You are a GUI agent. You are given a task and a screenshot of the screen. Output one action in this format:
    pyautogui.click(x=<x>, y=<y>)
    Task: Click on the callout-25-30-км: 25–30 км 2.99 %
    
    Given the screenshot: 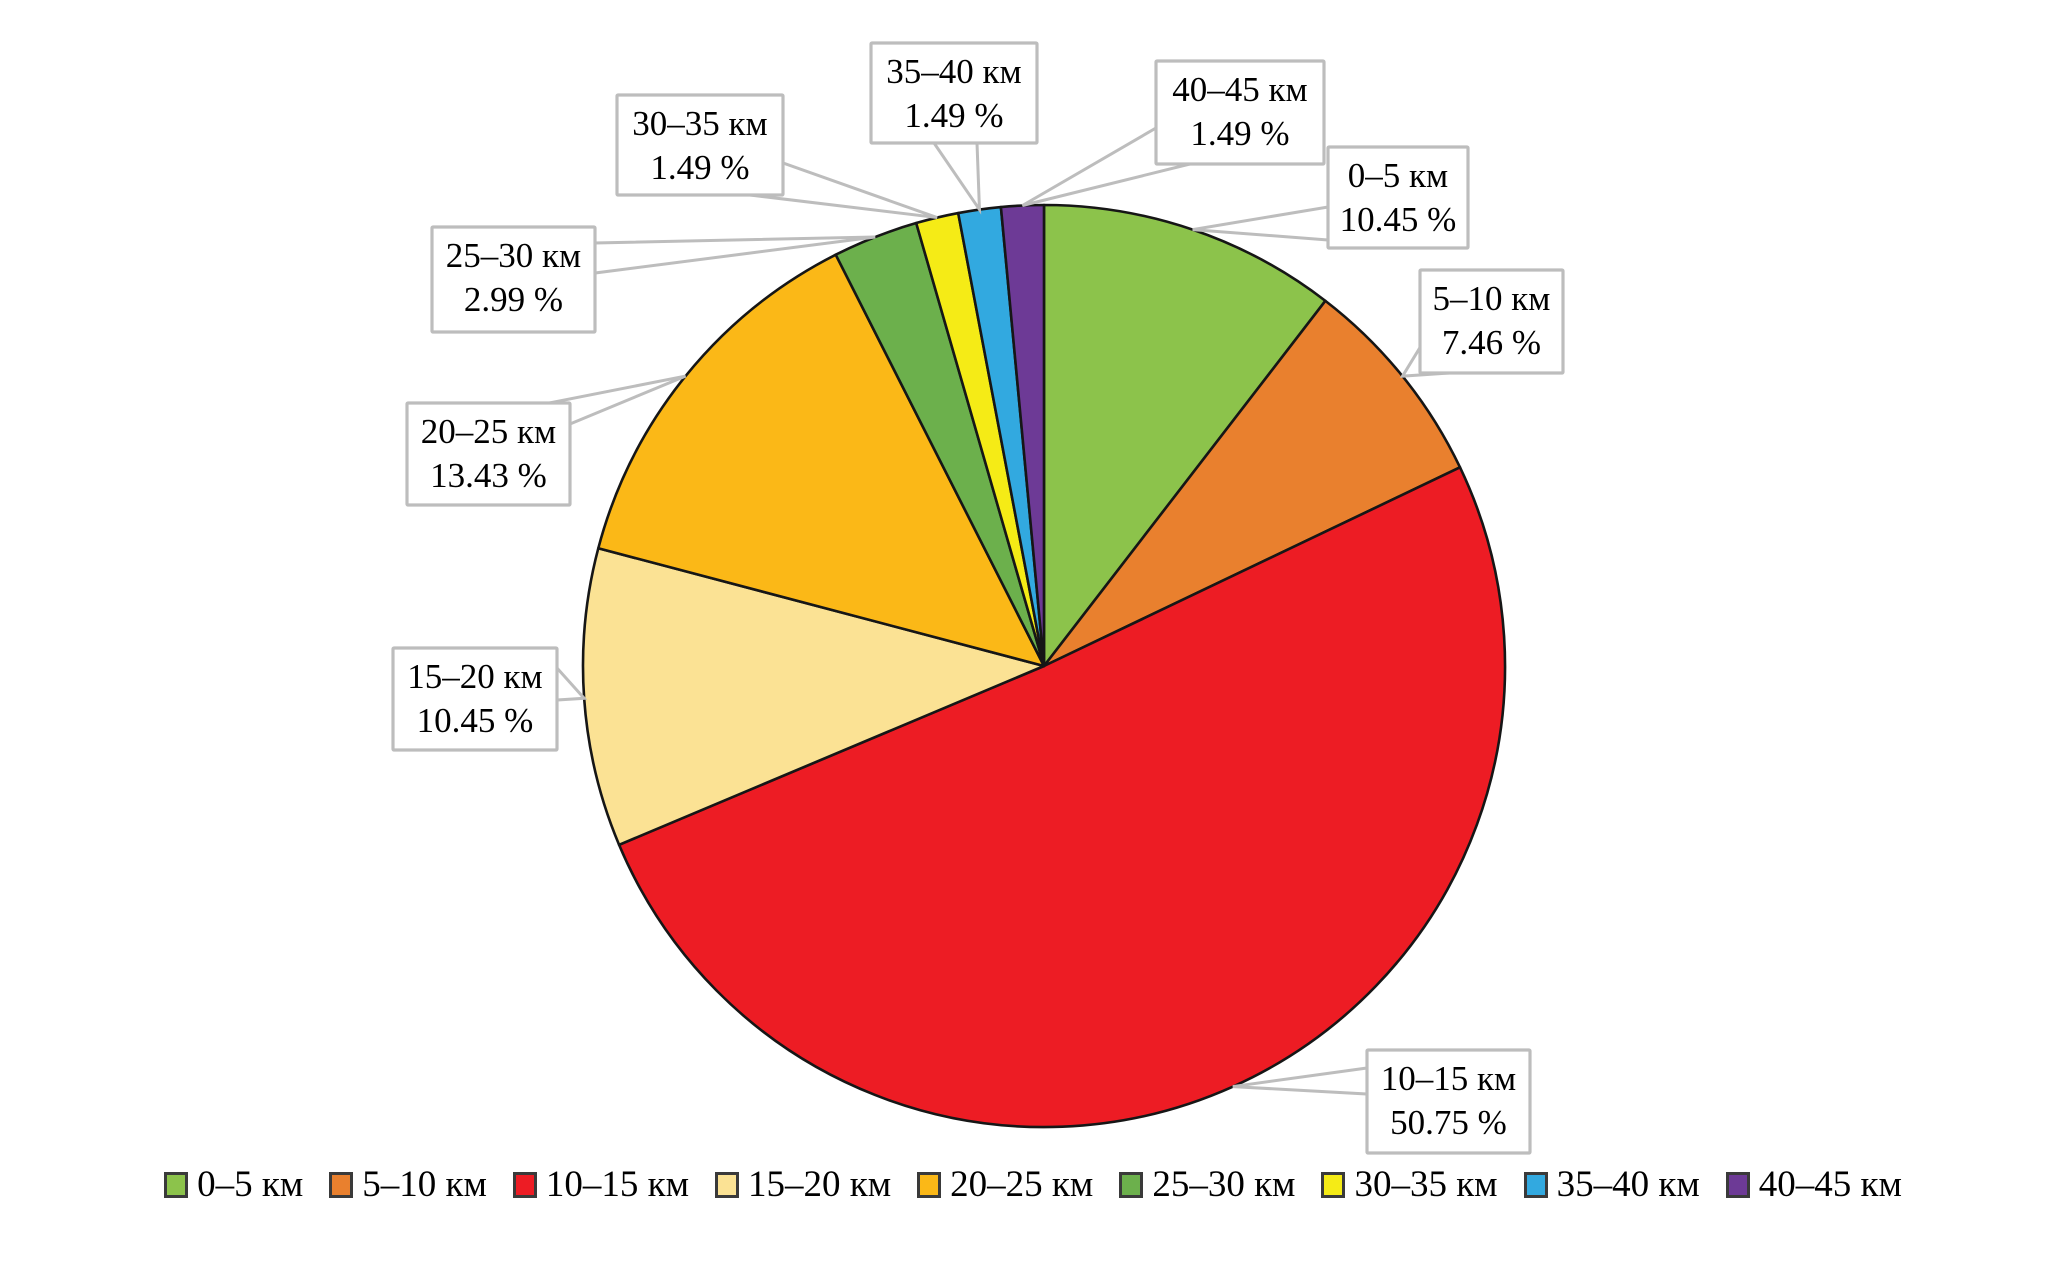 What is the action you would take?
    pyautogui.click(x=653, y=279)
    